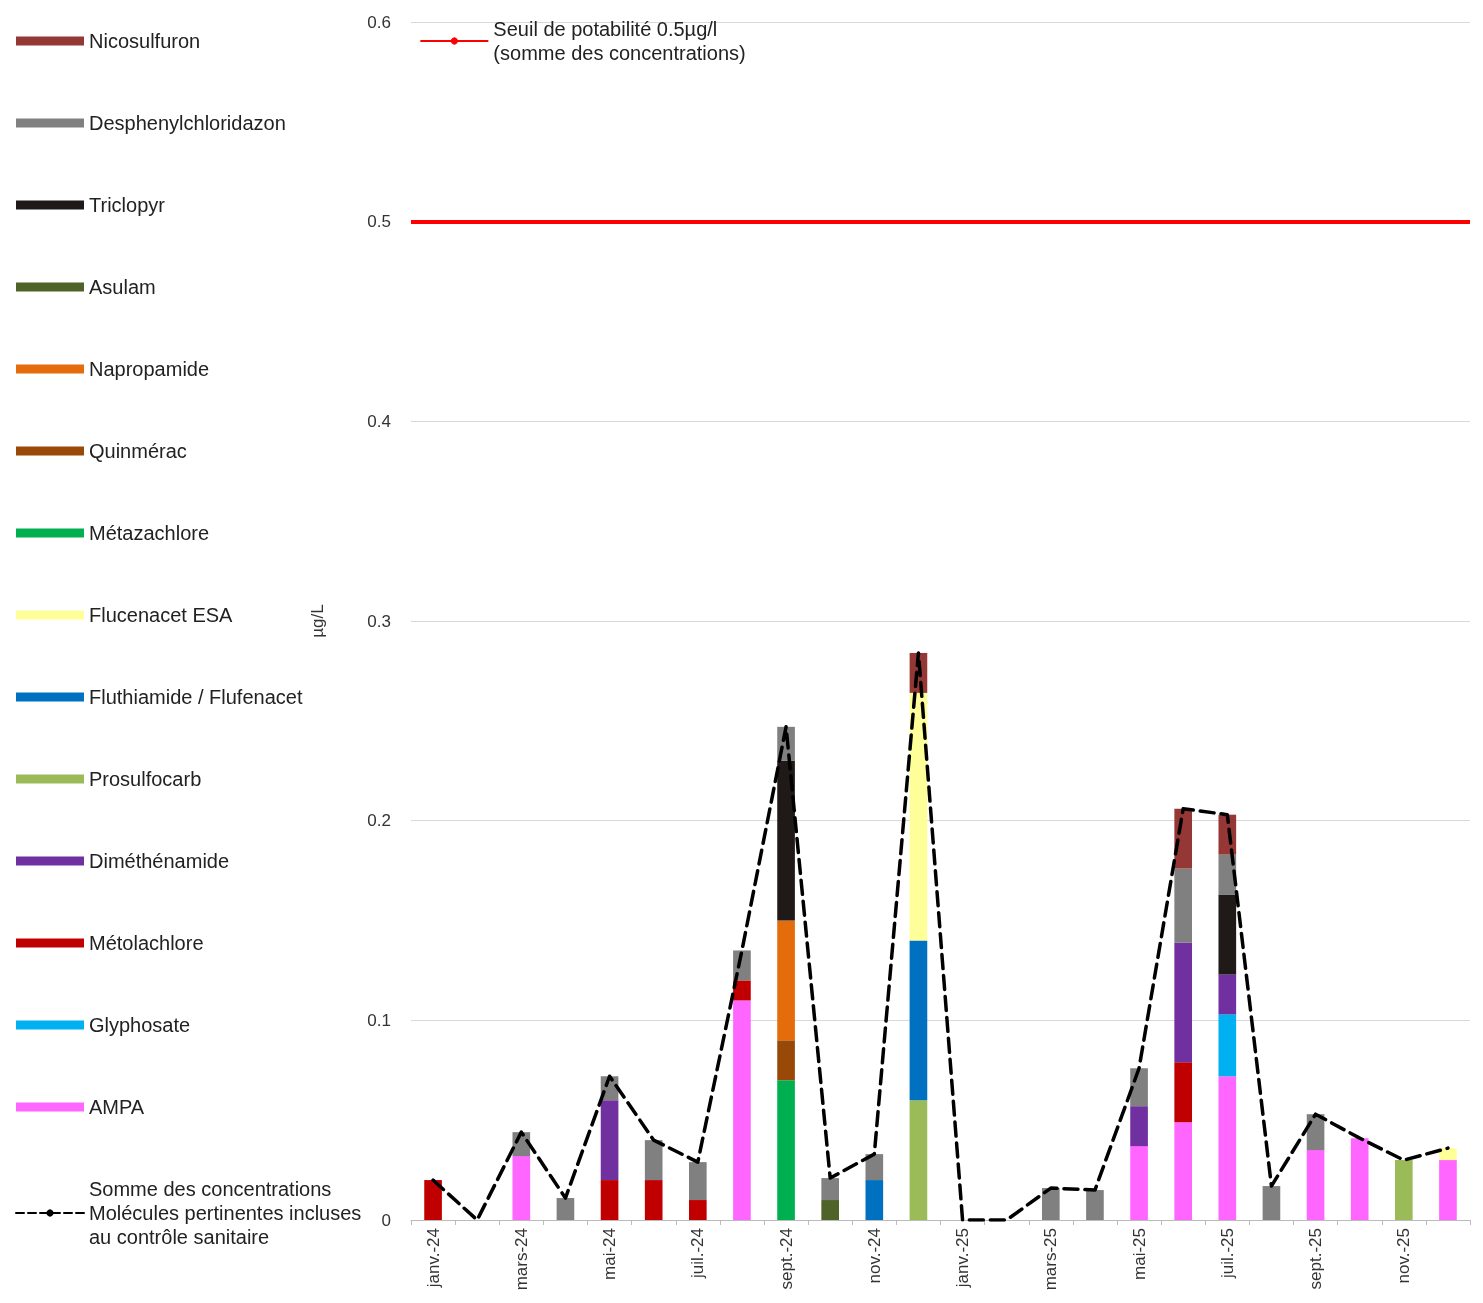 The height and width of the screenshot is (1303, 1483). Describe the element at coordinates (138, 451) in the screenshot. I see `legend-label: Quinmérac` at that location.